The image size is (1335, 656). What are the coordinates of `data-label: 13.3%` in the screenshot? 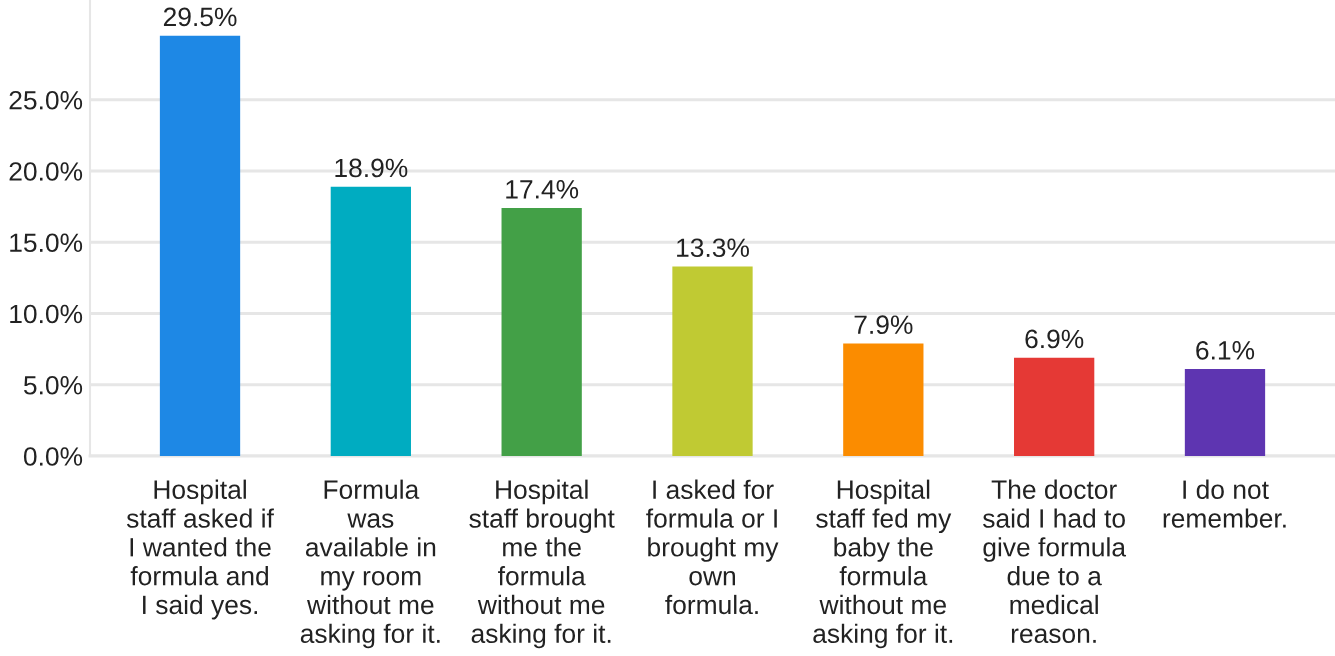 It's located at (713, 248).